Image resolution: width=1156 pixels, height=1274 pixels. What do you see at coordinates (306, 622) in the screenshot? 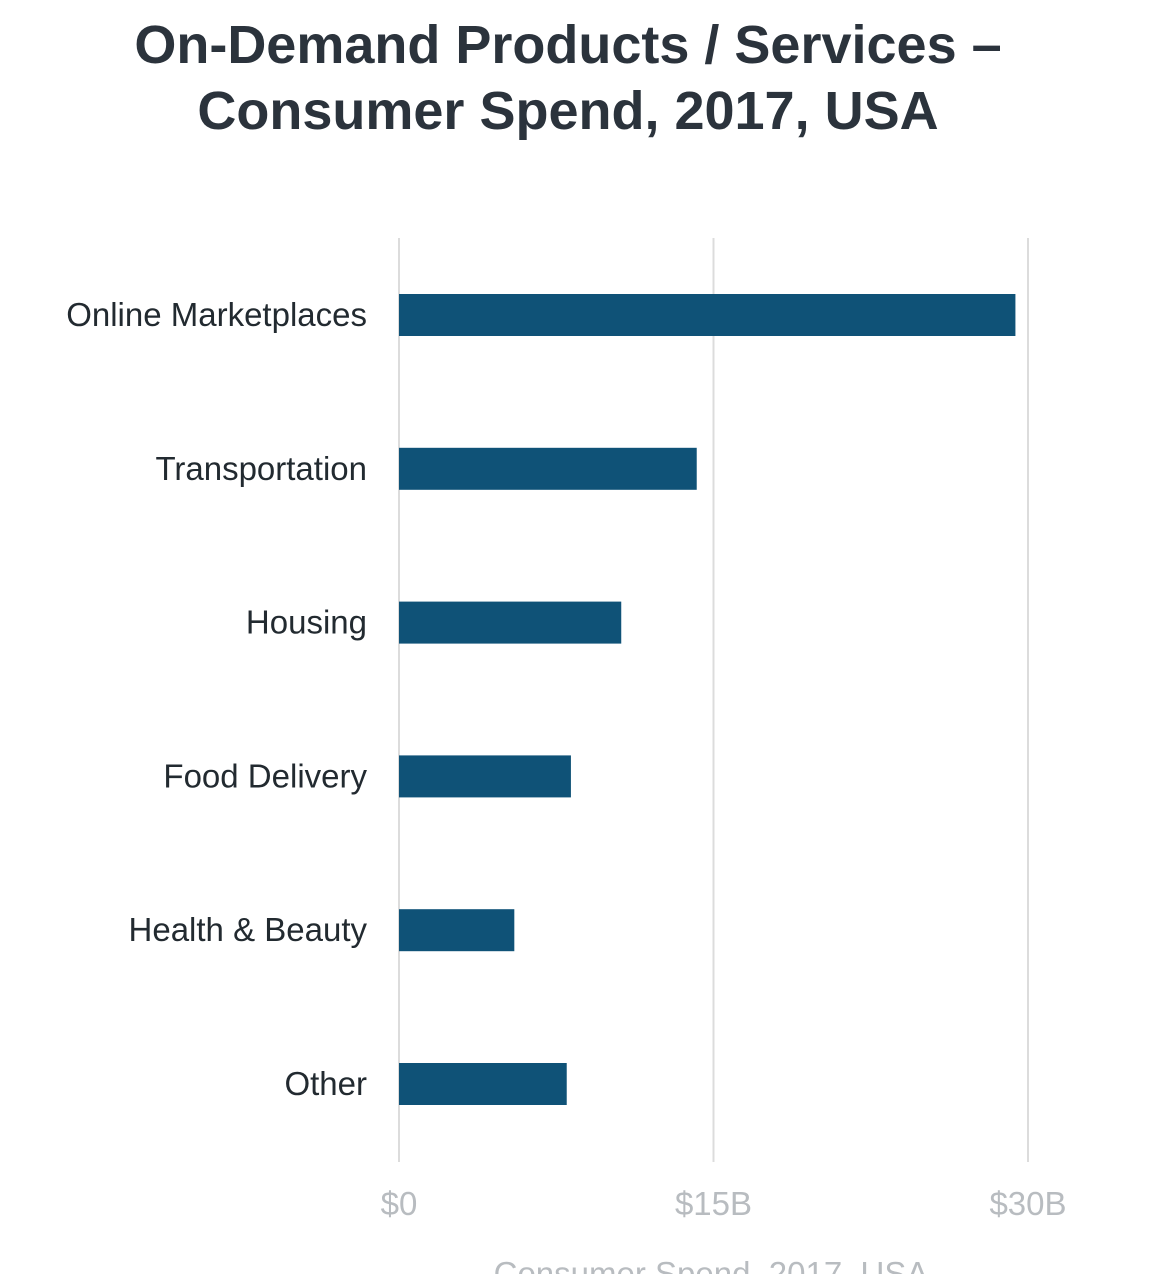
I see `category-label-2: Housing` at bounding box center [306, 622].